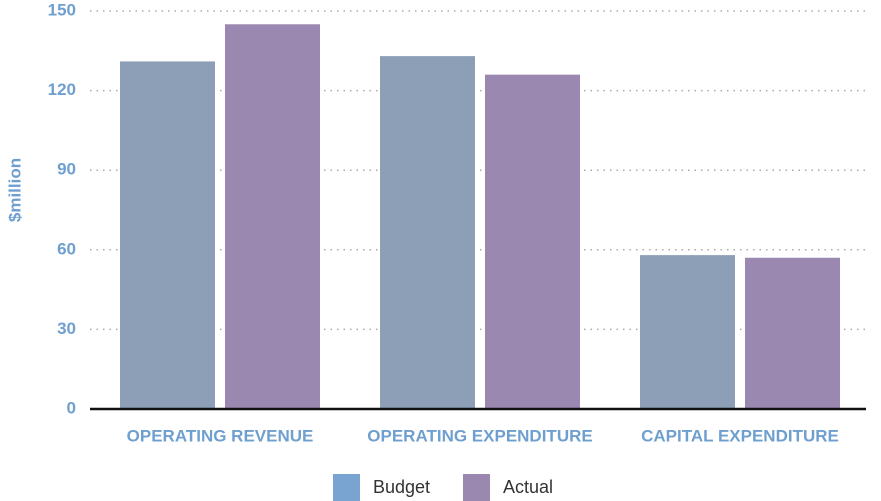 This screenshot has height=501, width=881. What do you see at coordinates (220, 435) in the screenshot?
I see `x-tick-label: OPERATING REVENUE` at bounding box center [220, 435].